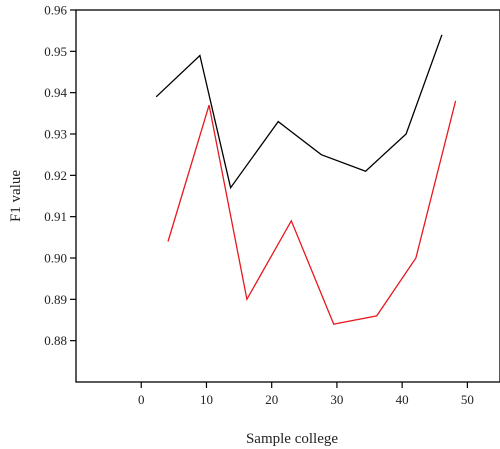 The height and width of the screenshot is (449, 500). What do you see at coordinates (55, 340) in the screenshot?
I see `y-tick-label: 0.88` at bounding box center [55, 340].